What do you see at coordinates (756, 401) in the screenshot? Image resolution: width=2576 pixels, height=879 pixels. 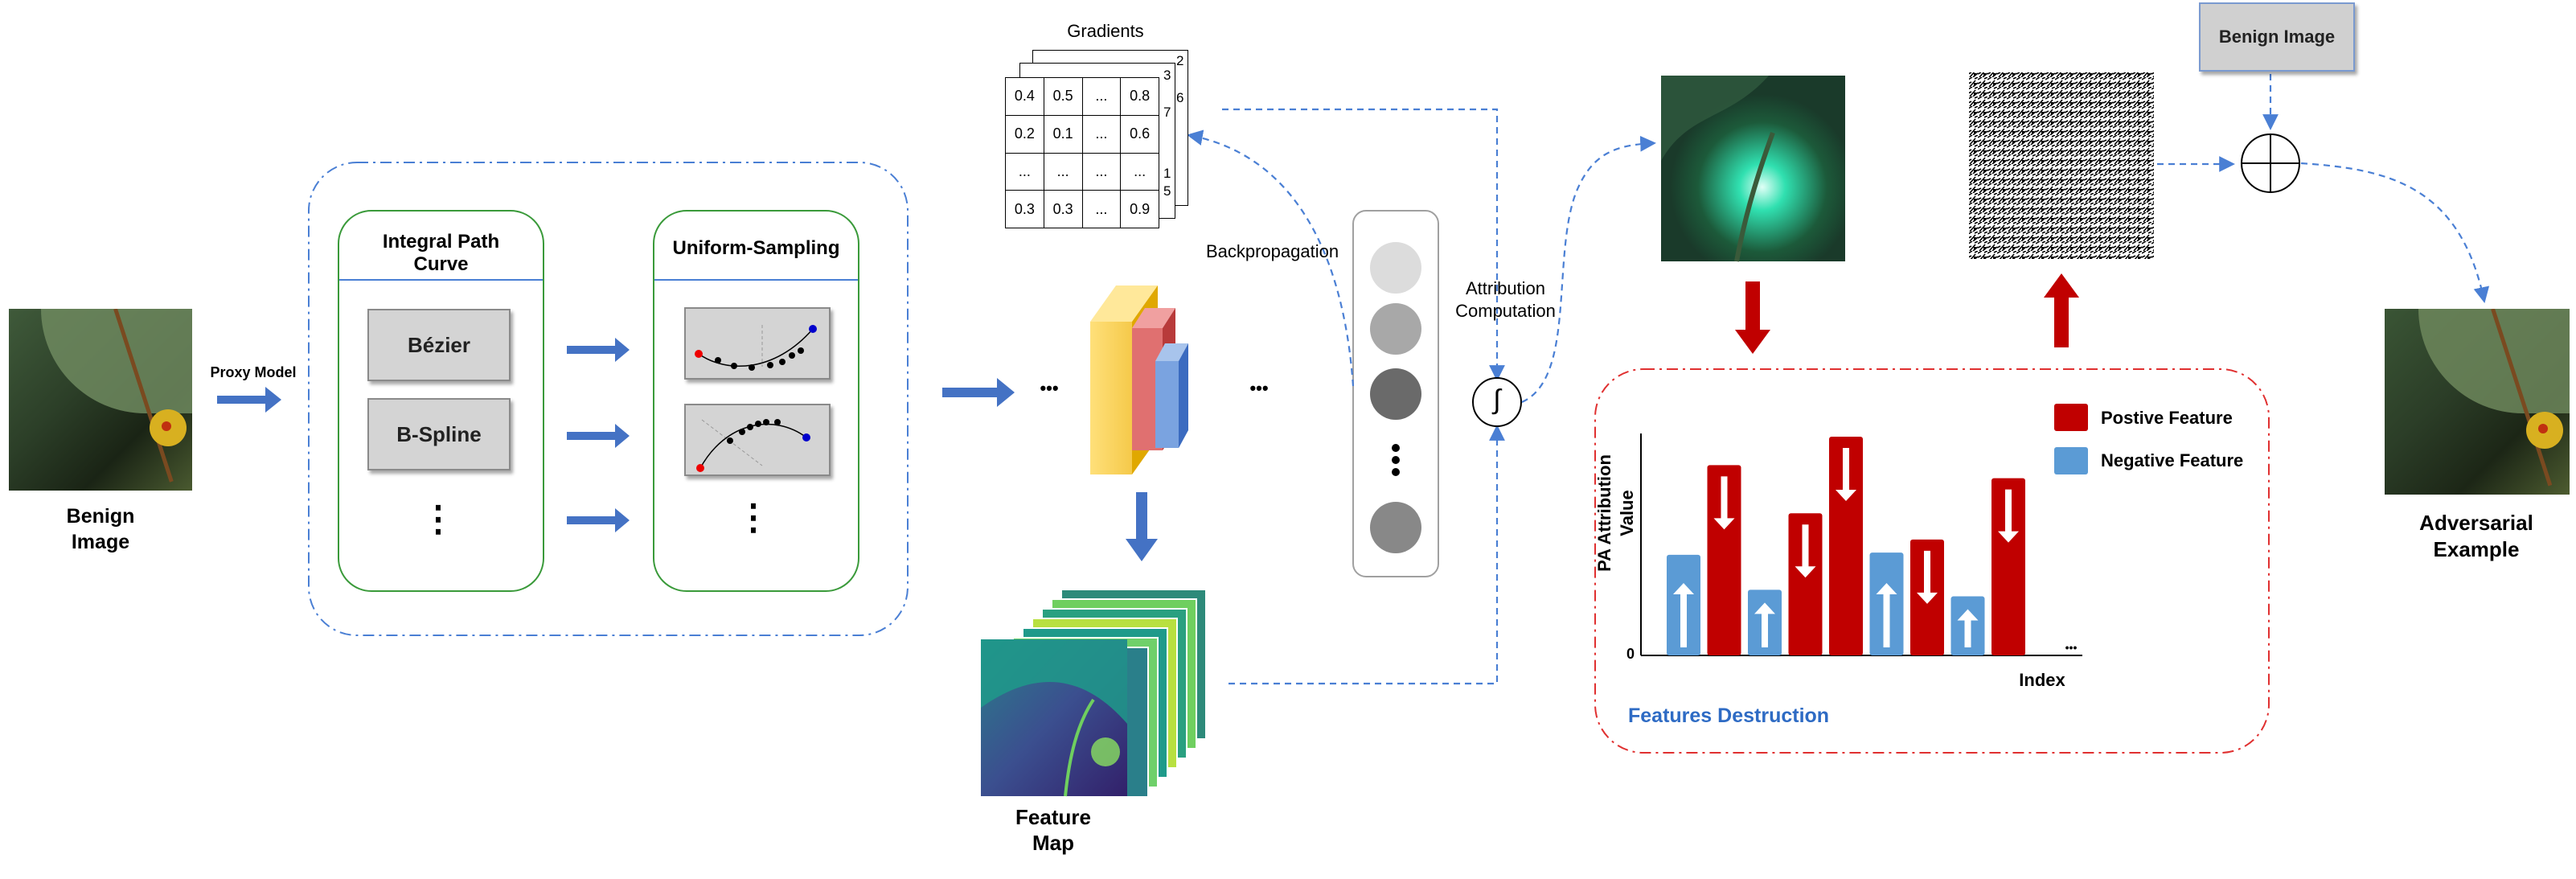 I see `uniform-sampling-box: Uniform-Sampling` at bounding box center [756, 401].